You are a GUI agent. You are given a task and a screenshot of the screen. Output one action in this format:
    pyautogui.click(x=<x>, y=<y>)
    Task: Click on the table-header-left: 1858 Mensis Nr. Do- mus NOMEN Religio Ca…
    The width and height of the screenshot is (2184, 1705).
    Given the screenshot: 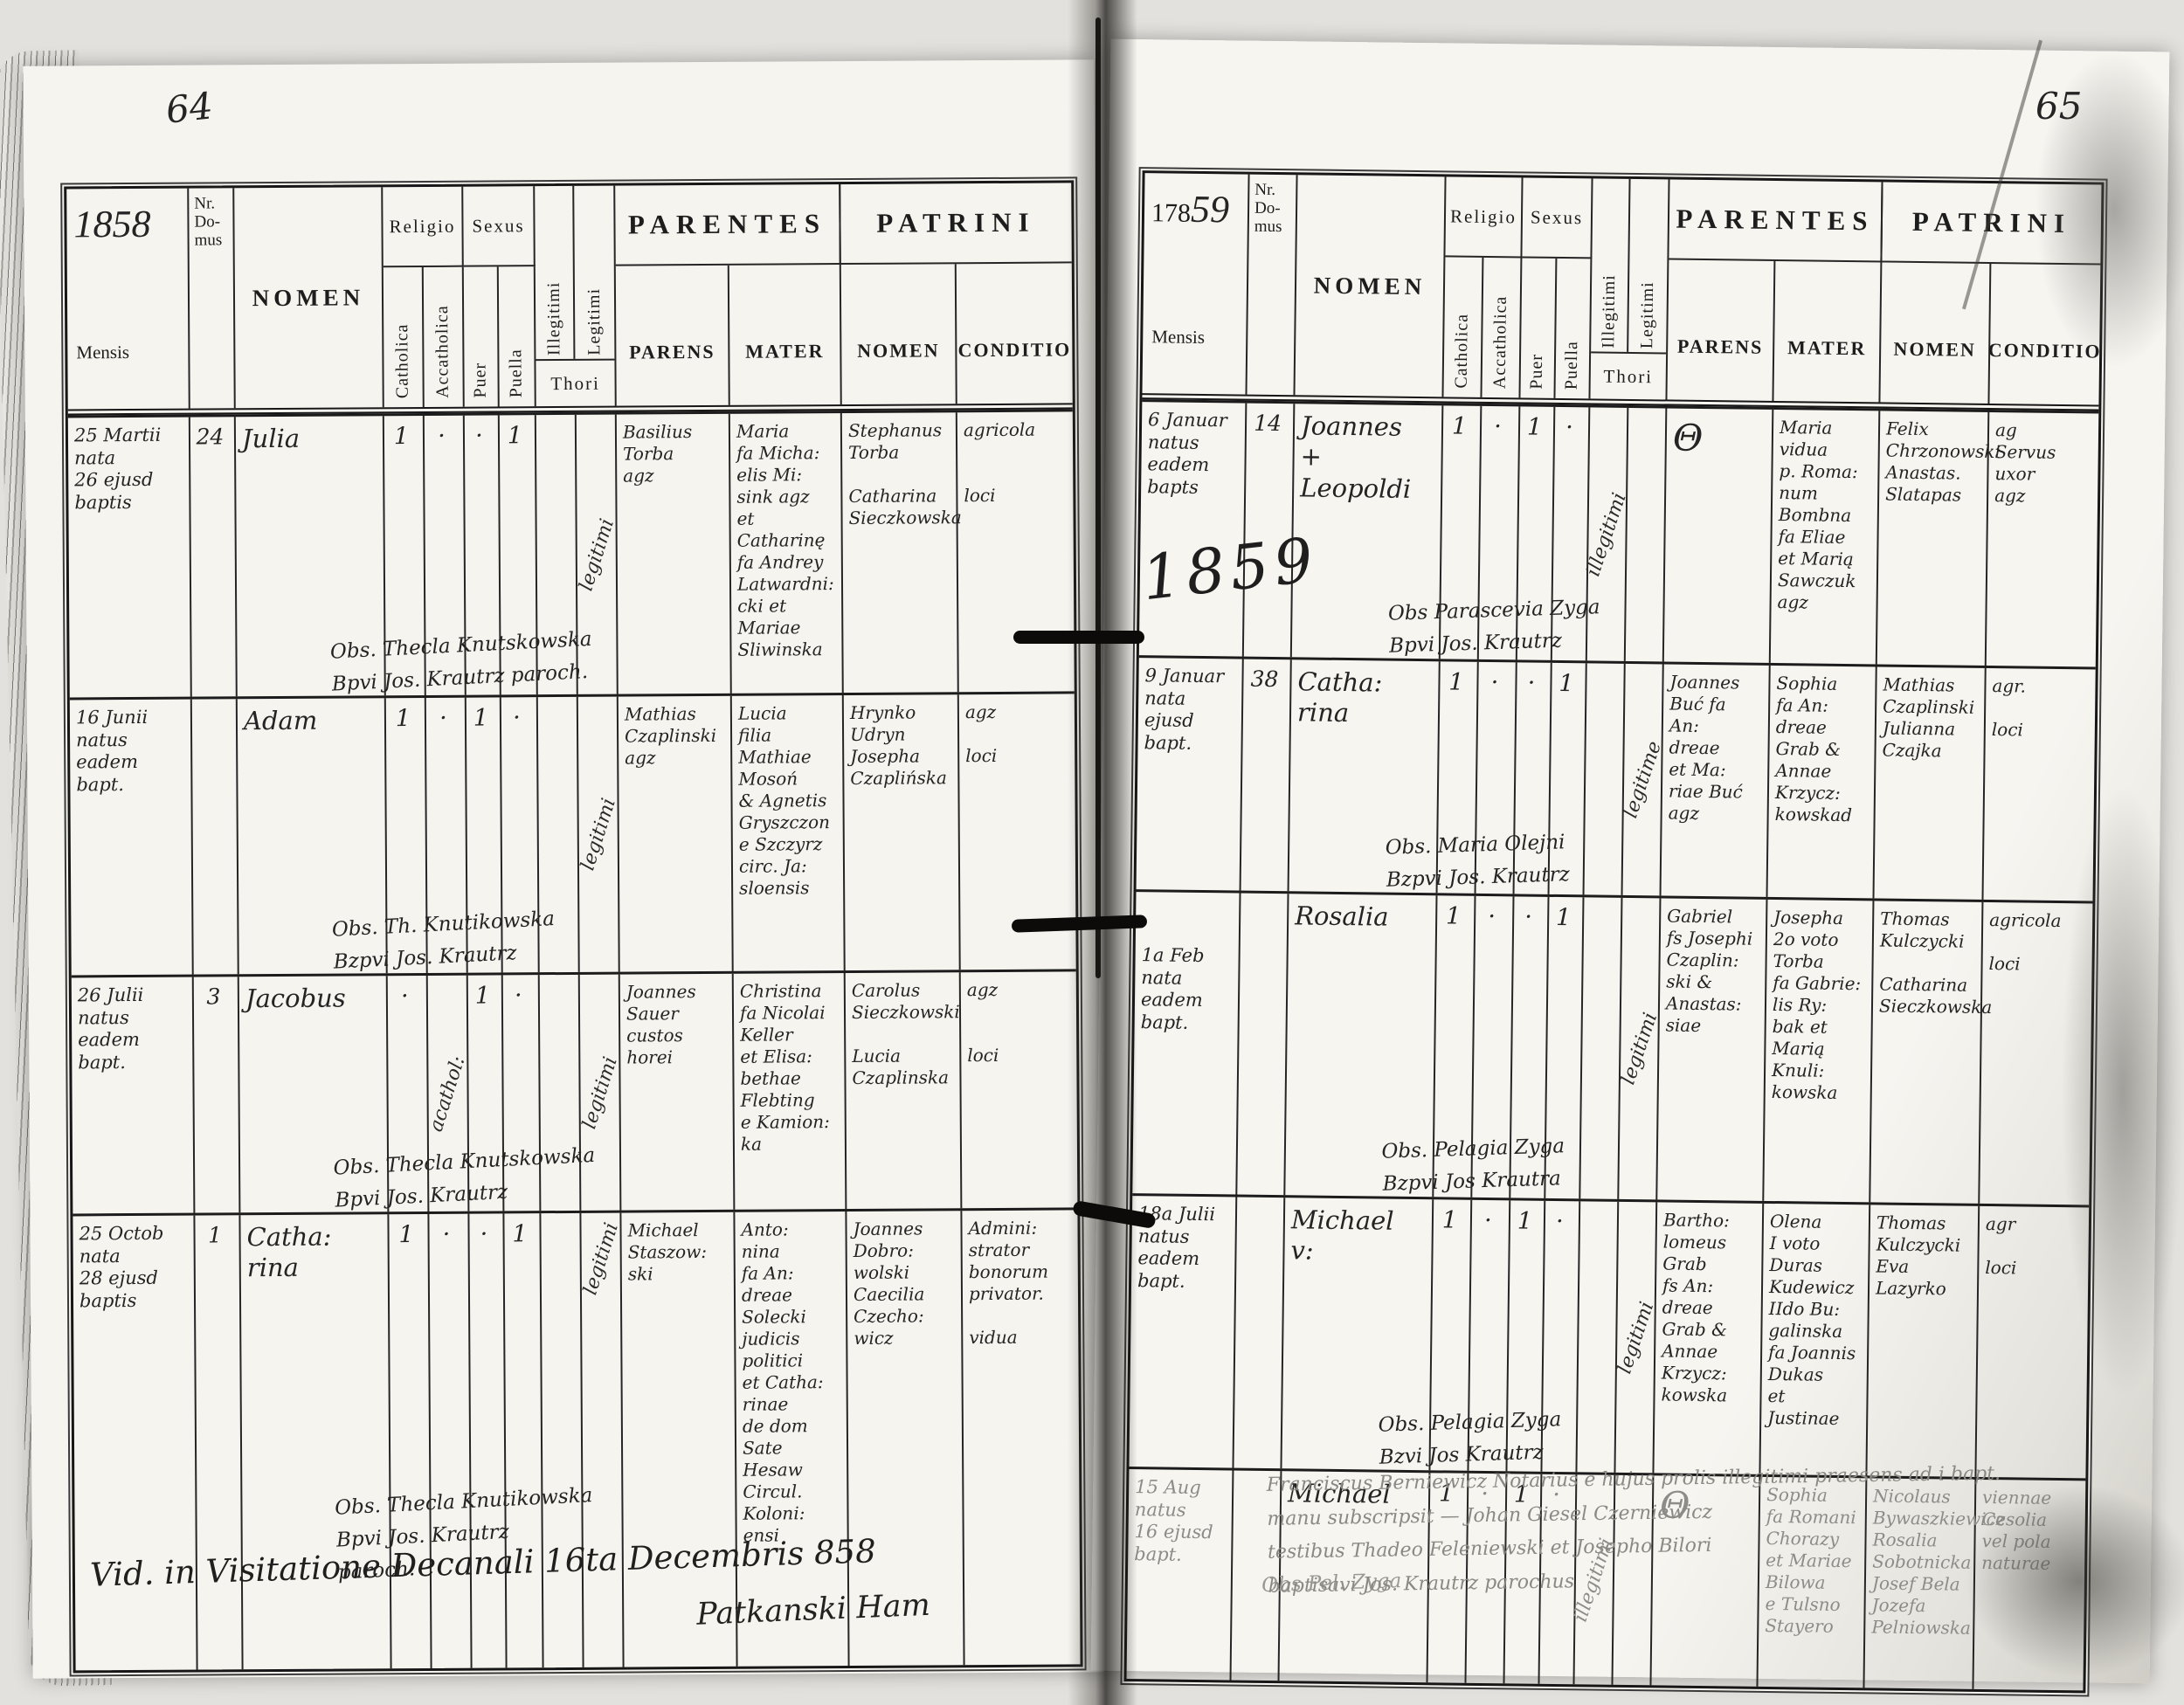 What is the action you would take?
    pyautogui.click(x=569, y=299)
    